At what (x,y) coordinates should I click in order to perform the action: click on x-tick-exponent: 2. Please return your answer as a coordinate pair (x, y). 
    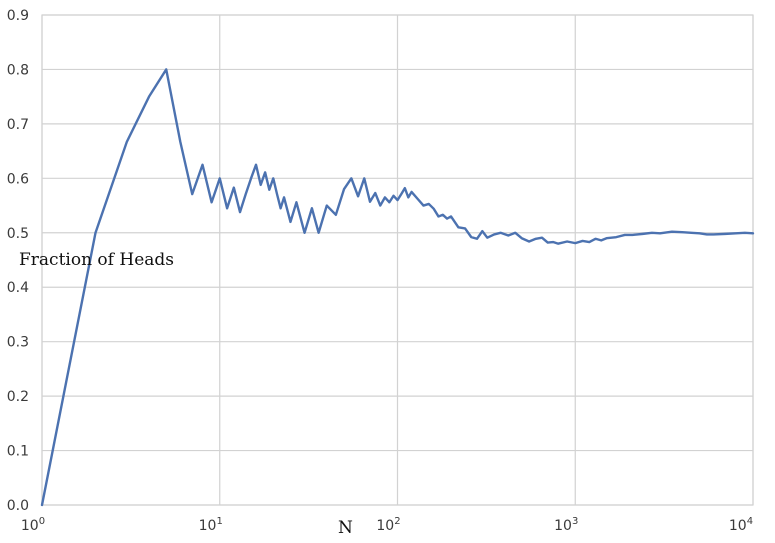
    Looking at the image, I should click on (397, 521).